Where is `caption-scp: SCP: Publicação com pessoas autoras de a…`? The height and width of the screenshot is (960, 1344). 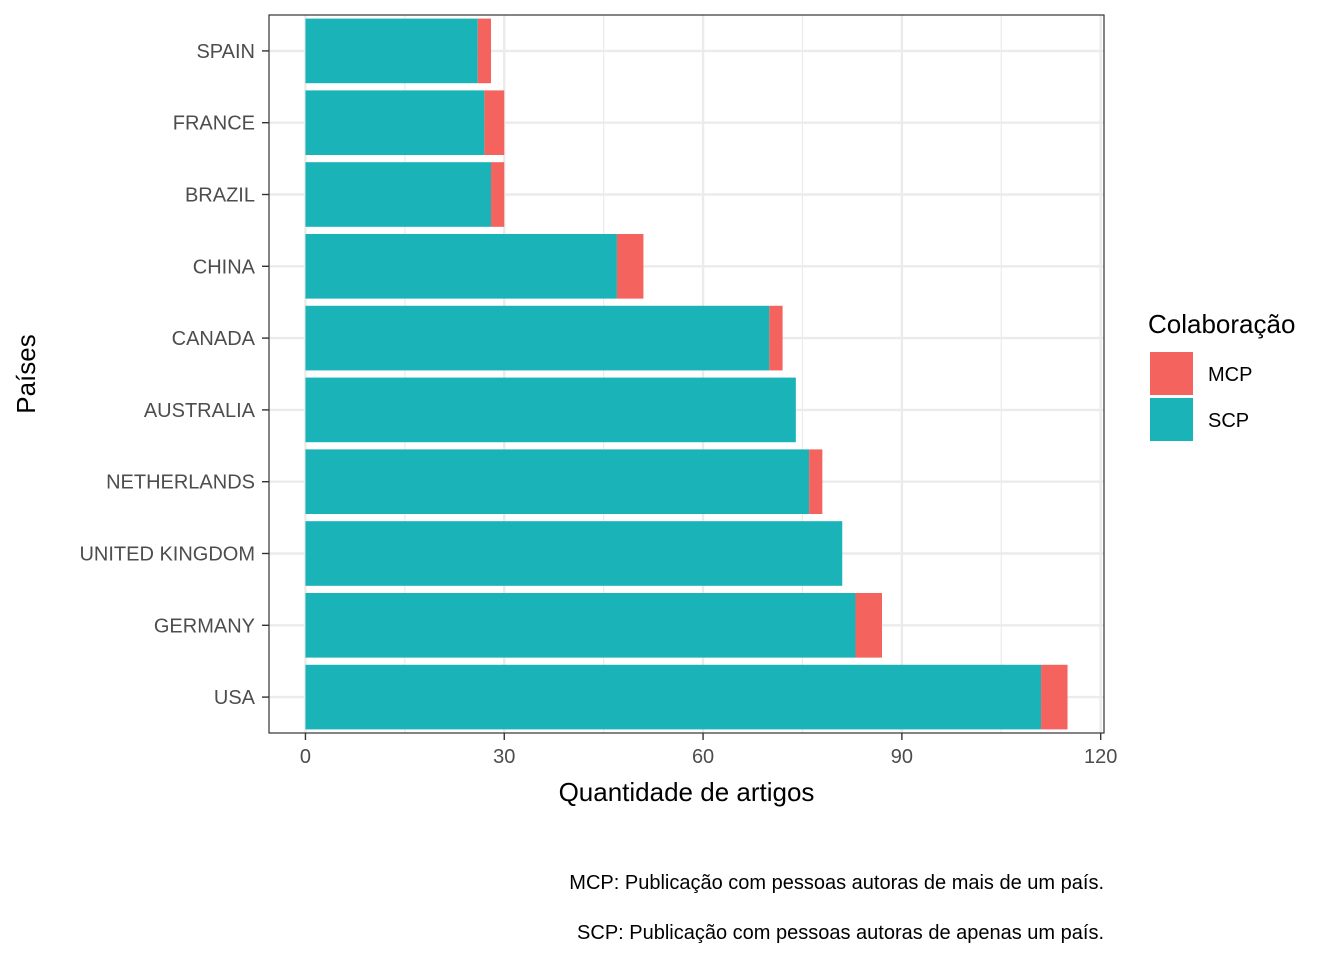
caption-scp: SCP: Publicação com pessoas autoras de a… is located at coordinates (840, 933).